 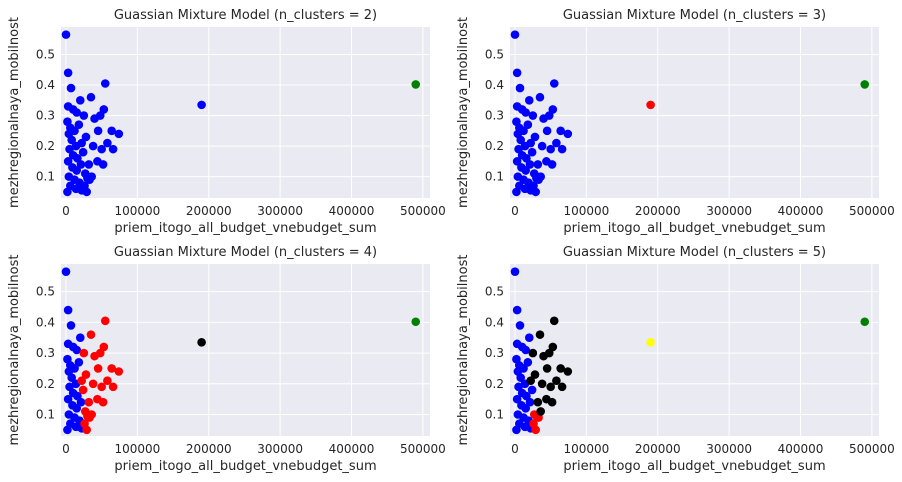 I want to click on x-tick-label: 200000, so click(x=209, y=449).